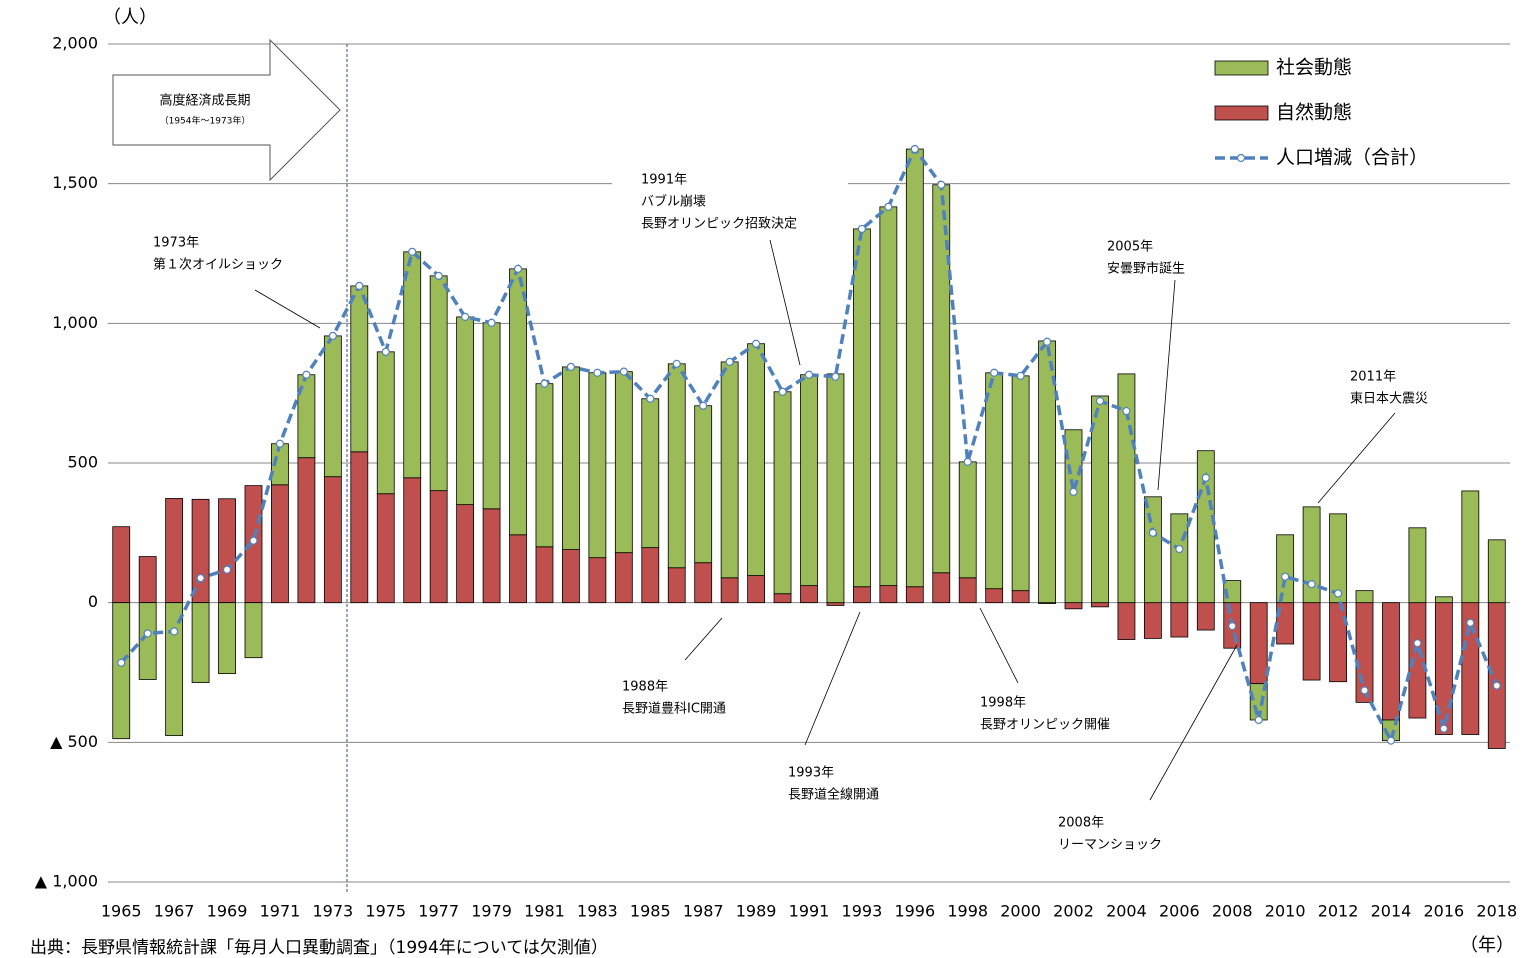 Image resolution: width=1530 pixels, height=958 pixels. Describe the element at coordinates (438, 911) in the screenshot. I see `x-tick-label: 1977` at that location.